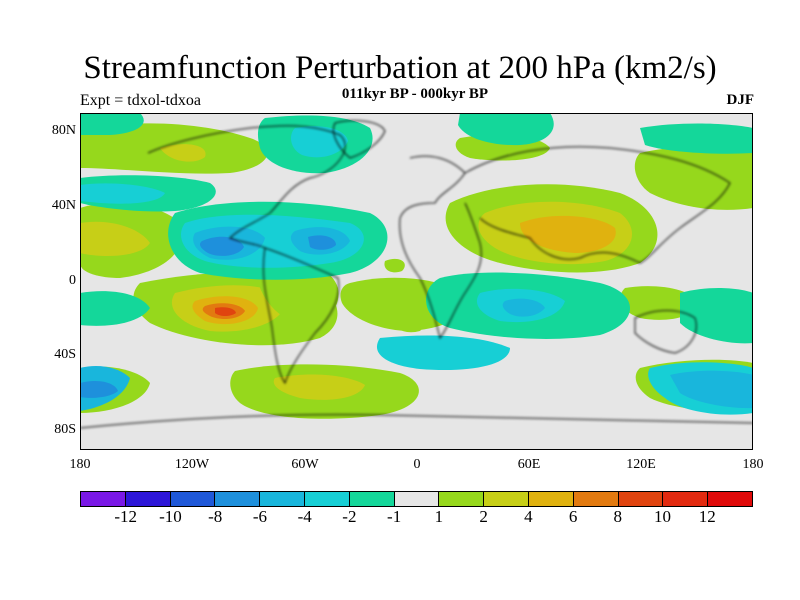 This screenshot has width=800, height=600. Describe the element at coordinates (215, 516) in the screenshot. I see `colorbar-label: -8` at that location.